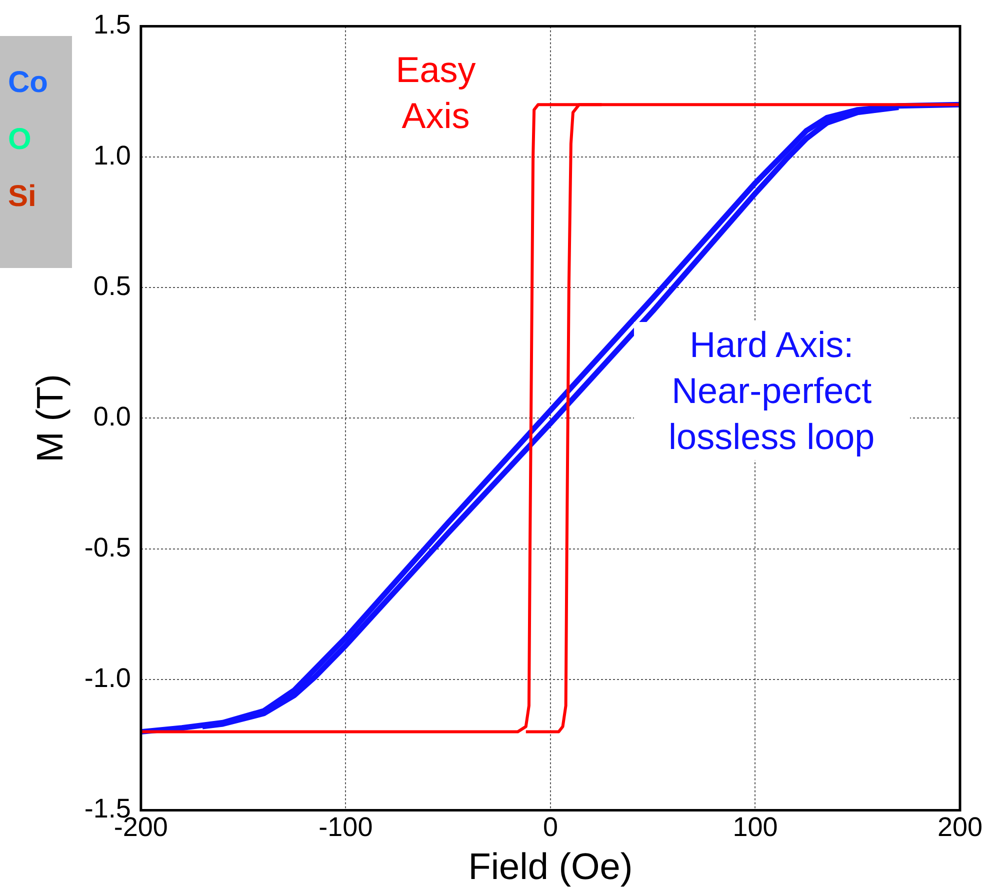 This screenshot has height=891, width=990. Describe the element at coordinates (112, 417) in the screenshot. I see `y-tick-label: 0.0` at that location.